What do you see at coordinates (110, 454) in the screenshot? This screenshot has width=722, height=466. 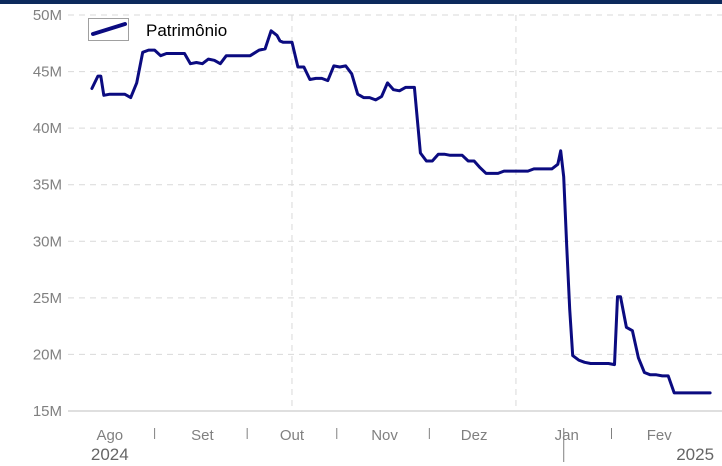 I see `x-year-label: 2024` at bounding box center [110, 454].